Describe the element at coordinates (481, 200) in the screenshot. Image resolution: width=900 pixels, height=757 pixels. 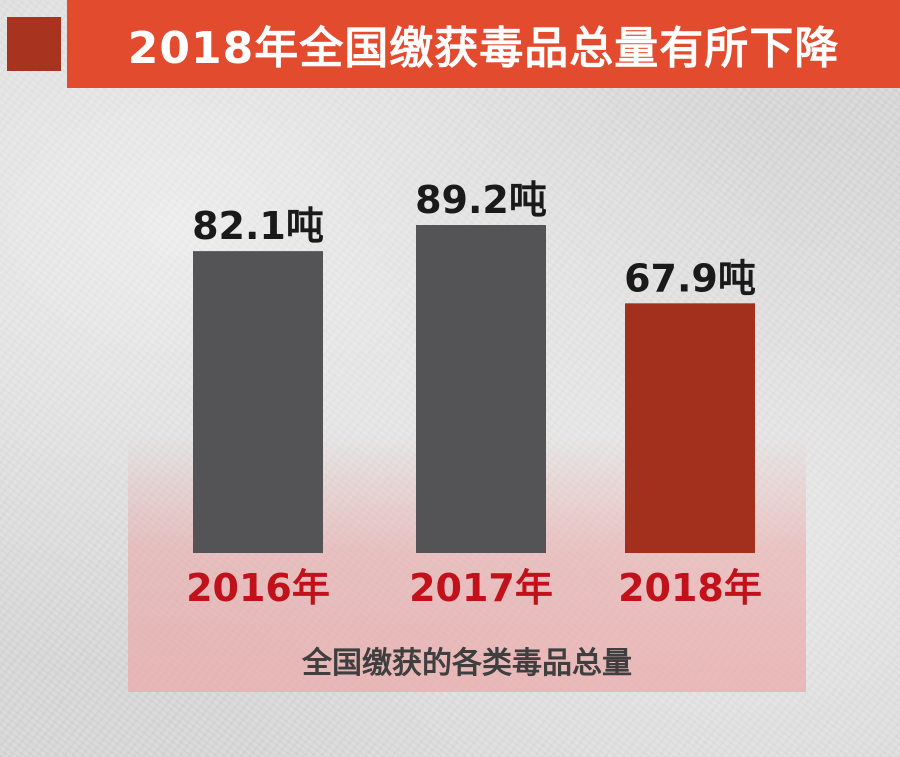
I see `value-label: 89.2吨` at that location.